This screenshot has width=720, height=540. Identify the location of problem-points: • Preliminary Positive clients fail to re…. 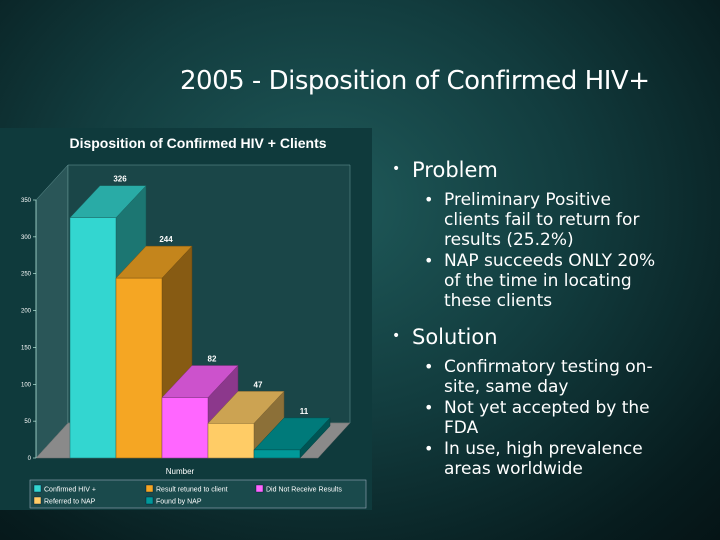
(552, 250).